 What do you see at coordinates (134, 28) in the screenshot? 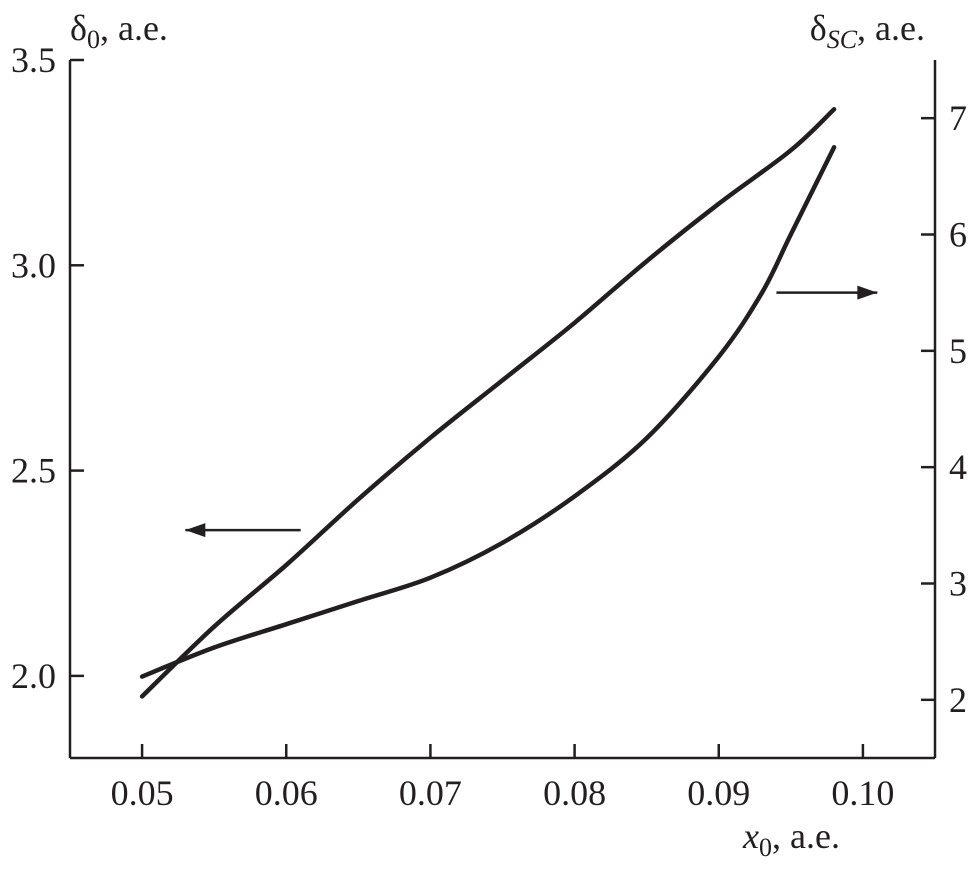
I see `y-left-title-suffix: , а.е.` at bounding box center [134, 28].